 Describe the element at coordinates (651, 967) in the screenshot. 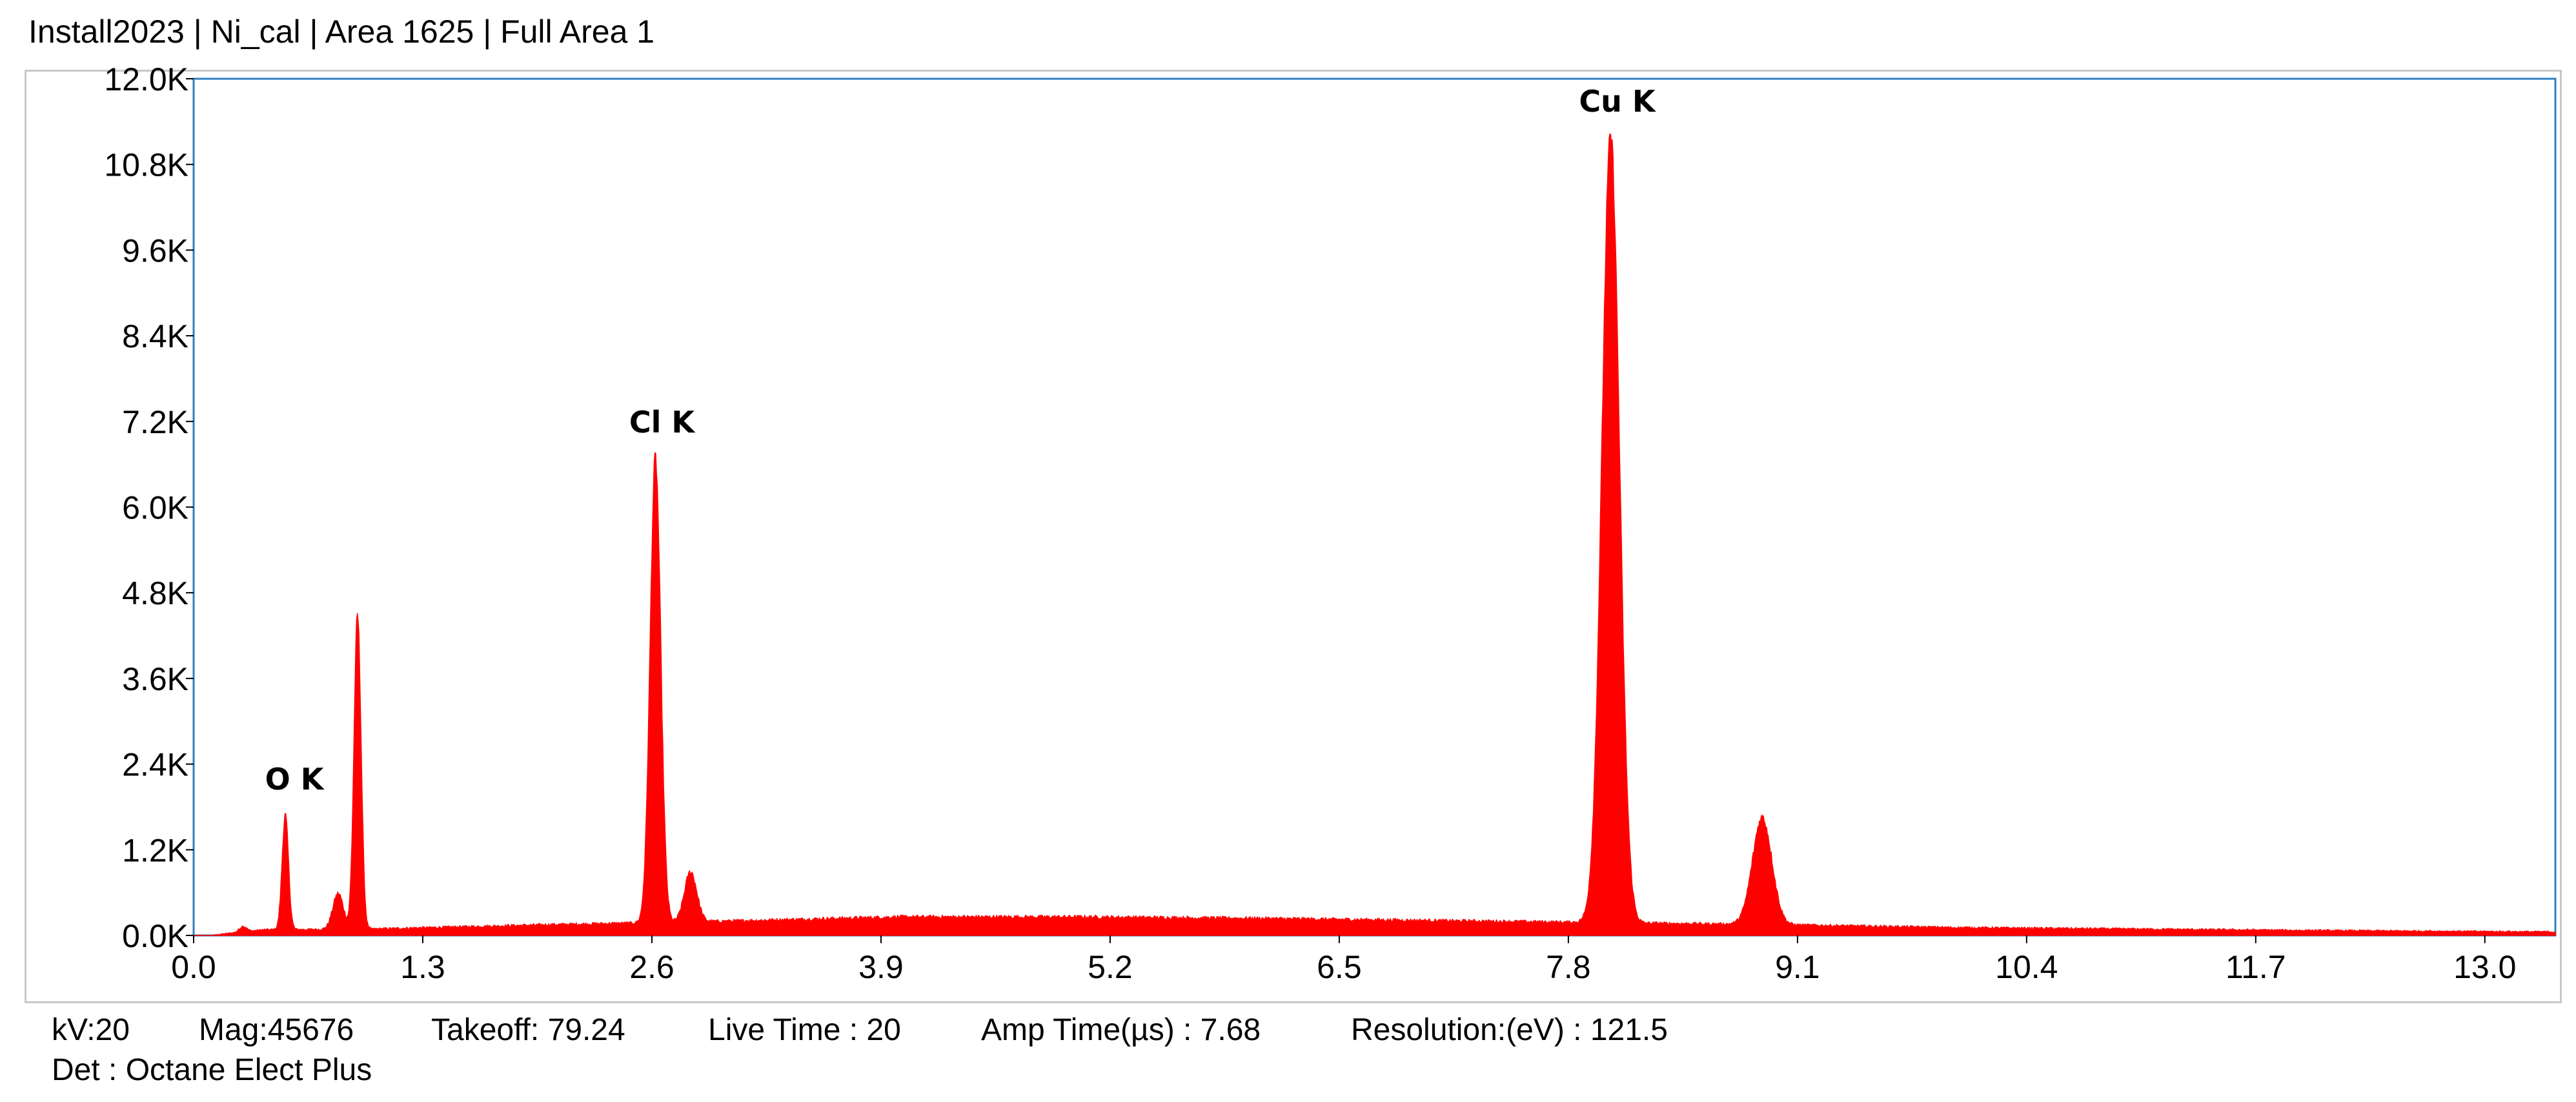

I see `x-tick-label: 2.6` at that location.